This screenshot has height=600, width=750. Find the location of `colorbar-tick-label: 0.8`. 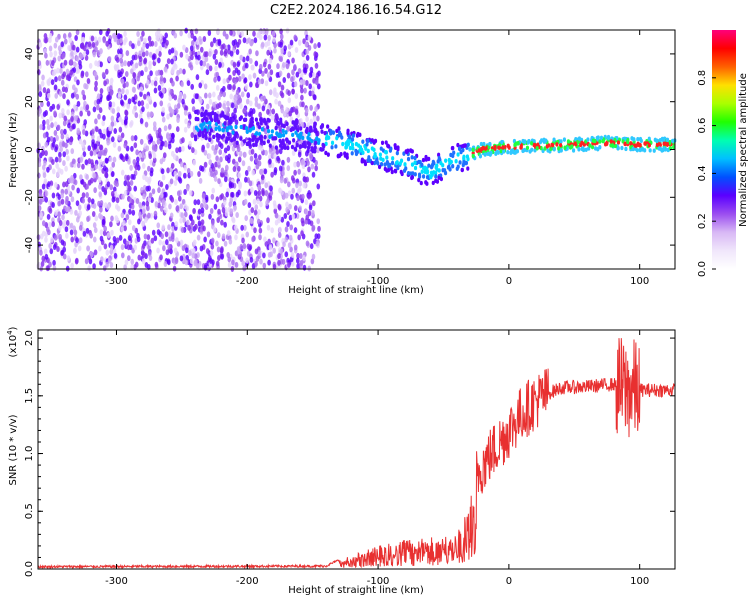

colorbar-tick-label: 0.8 is located at coordinates (702, 78).